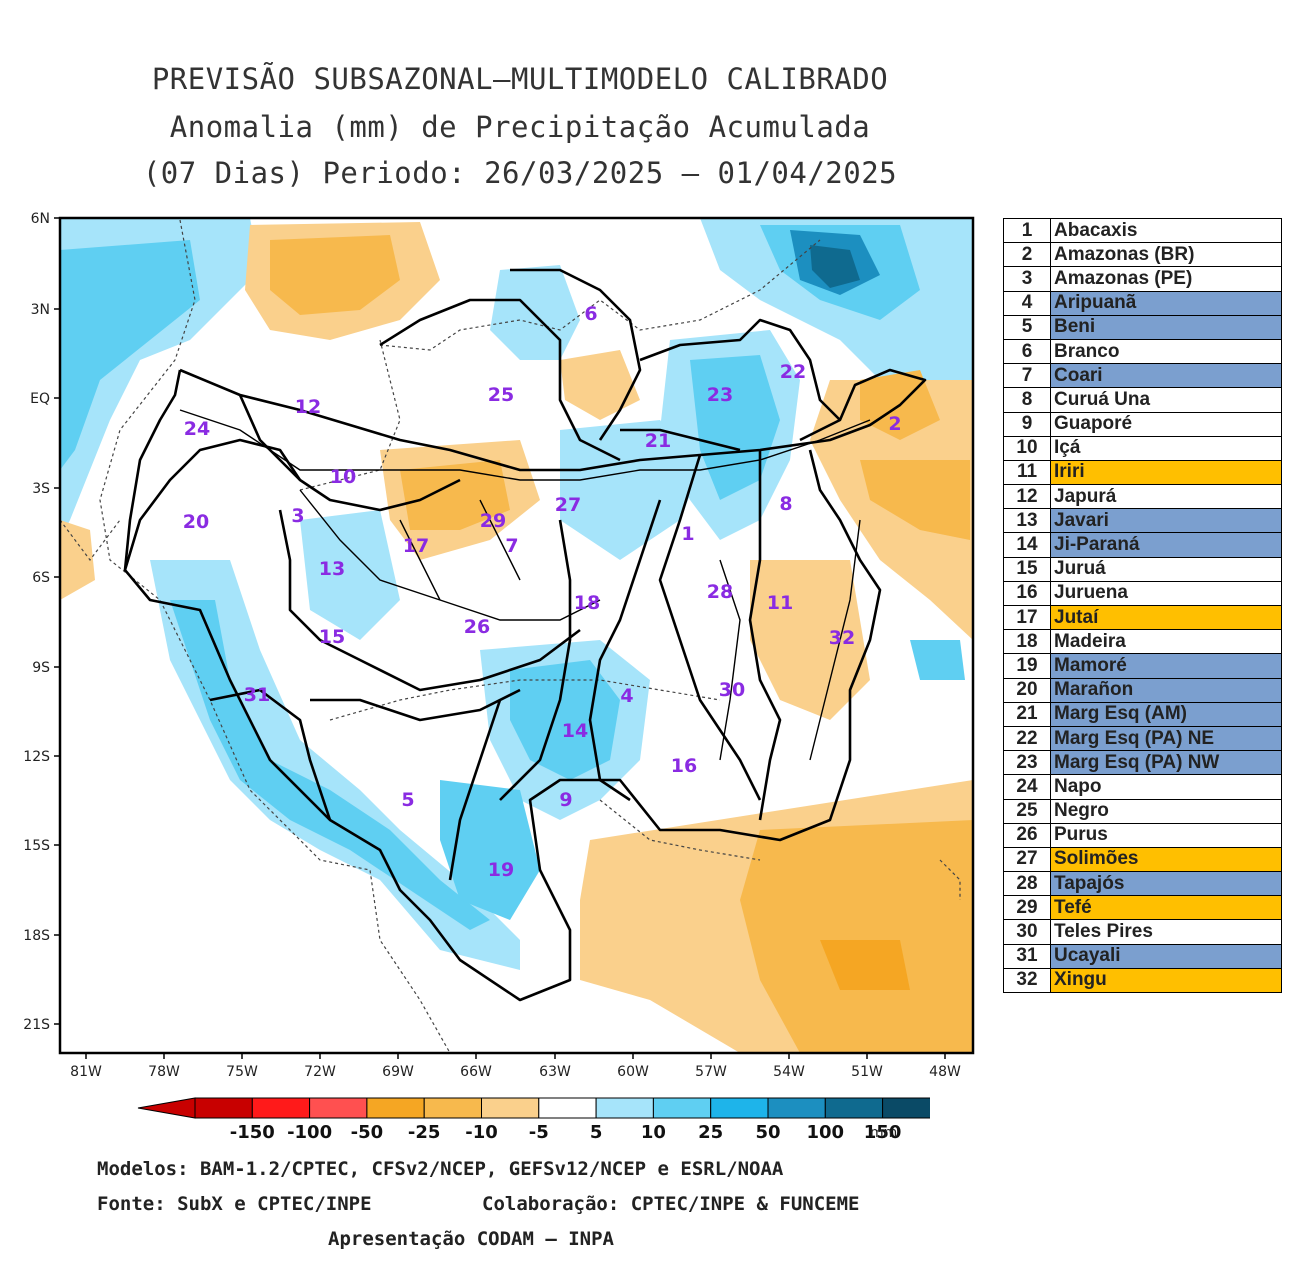  What do you see at coordinates (533, 1108) in the screenshot?
I see `colorbar-boxes` at bounding box center [533, 1108].